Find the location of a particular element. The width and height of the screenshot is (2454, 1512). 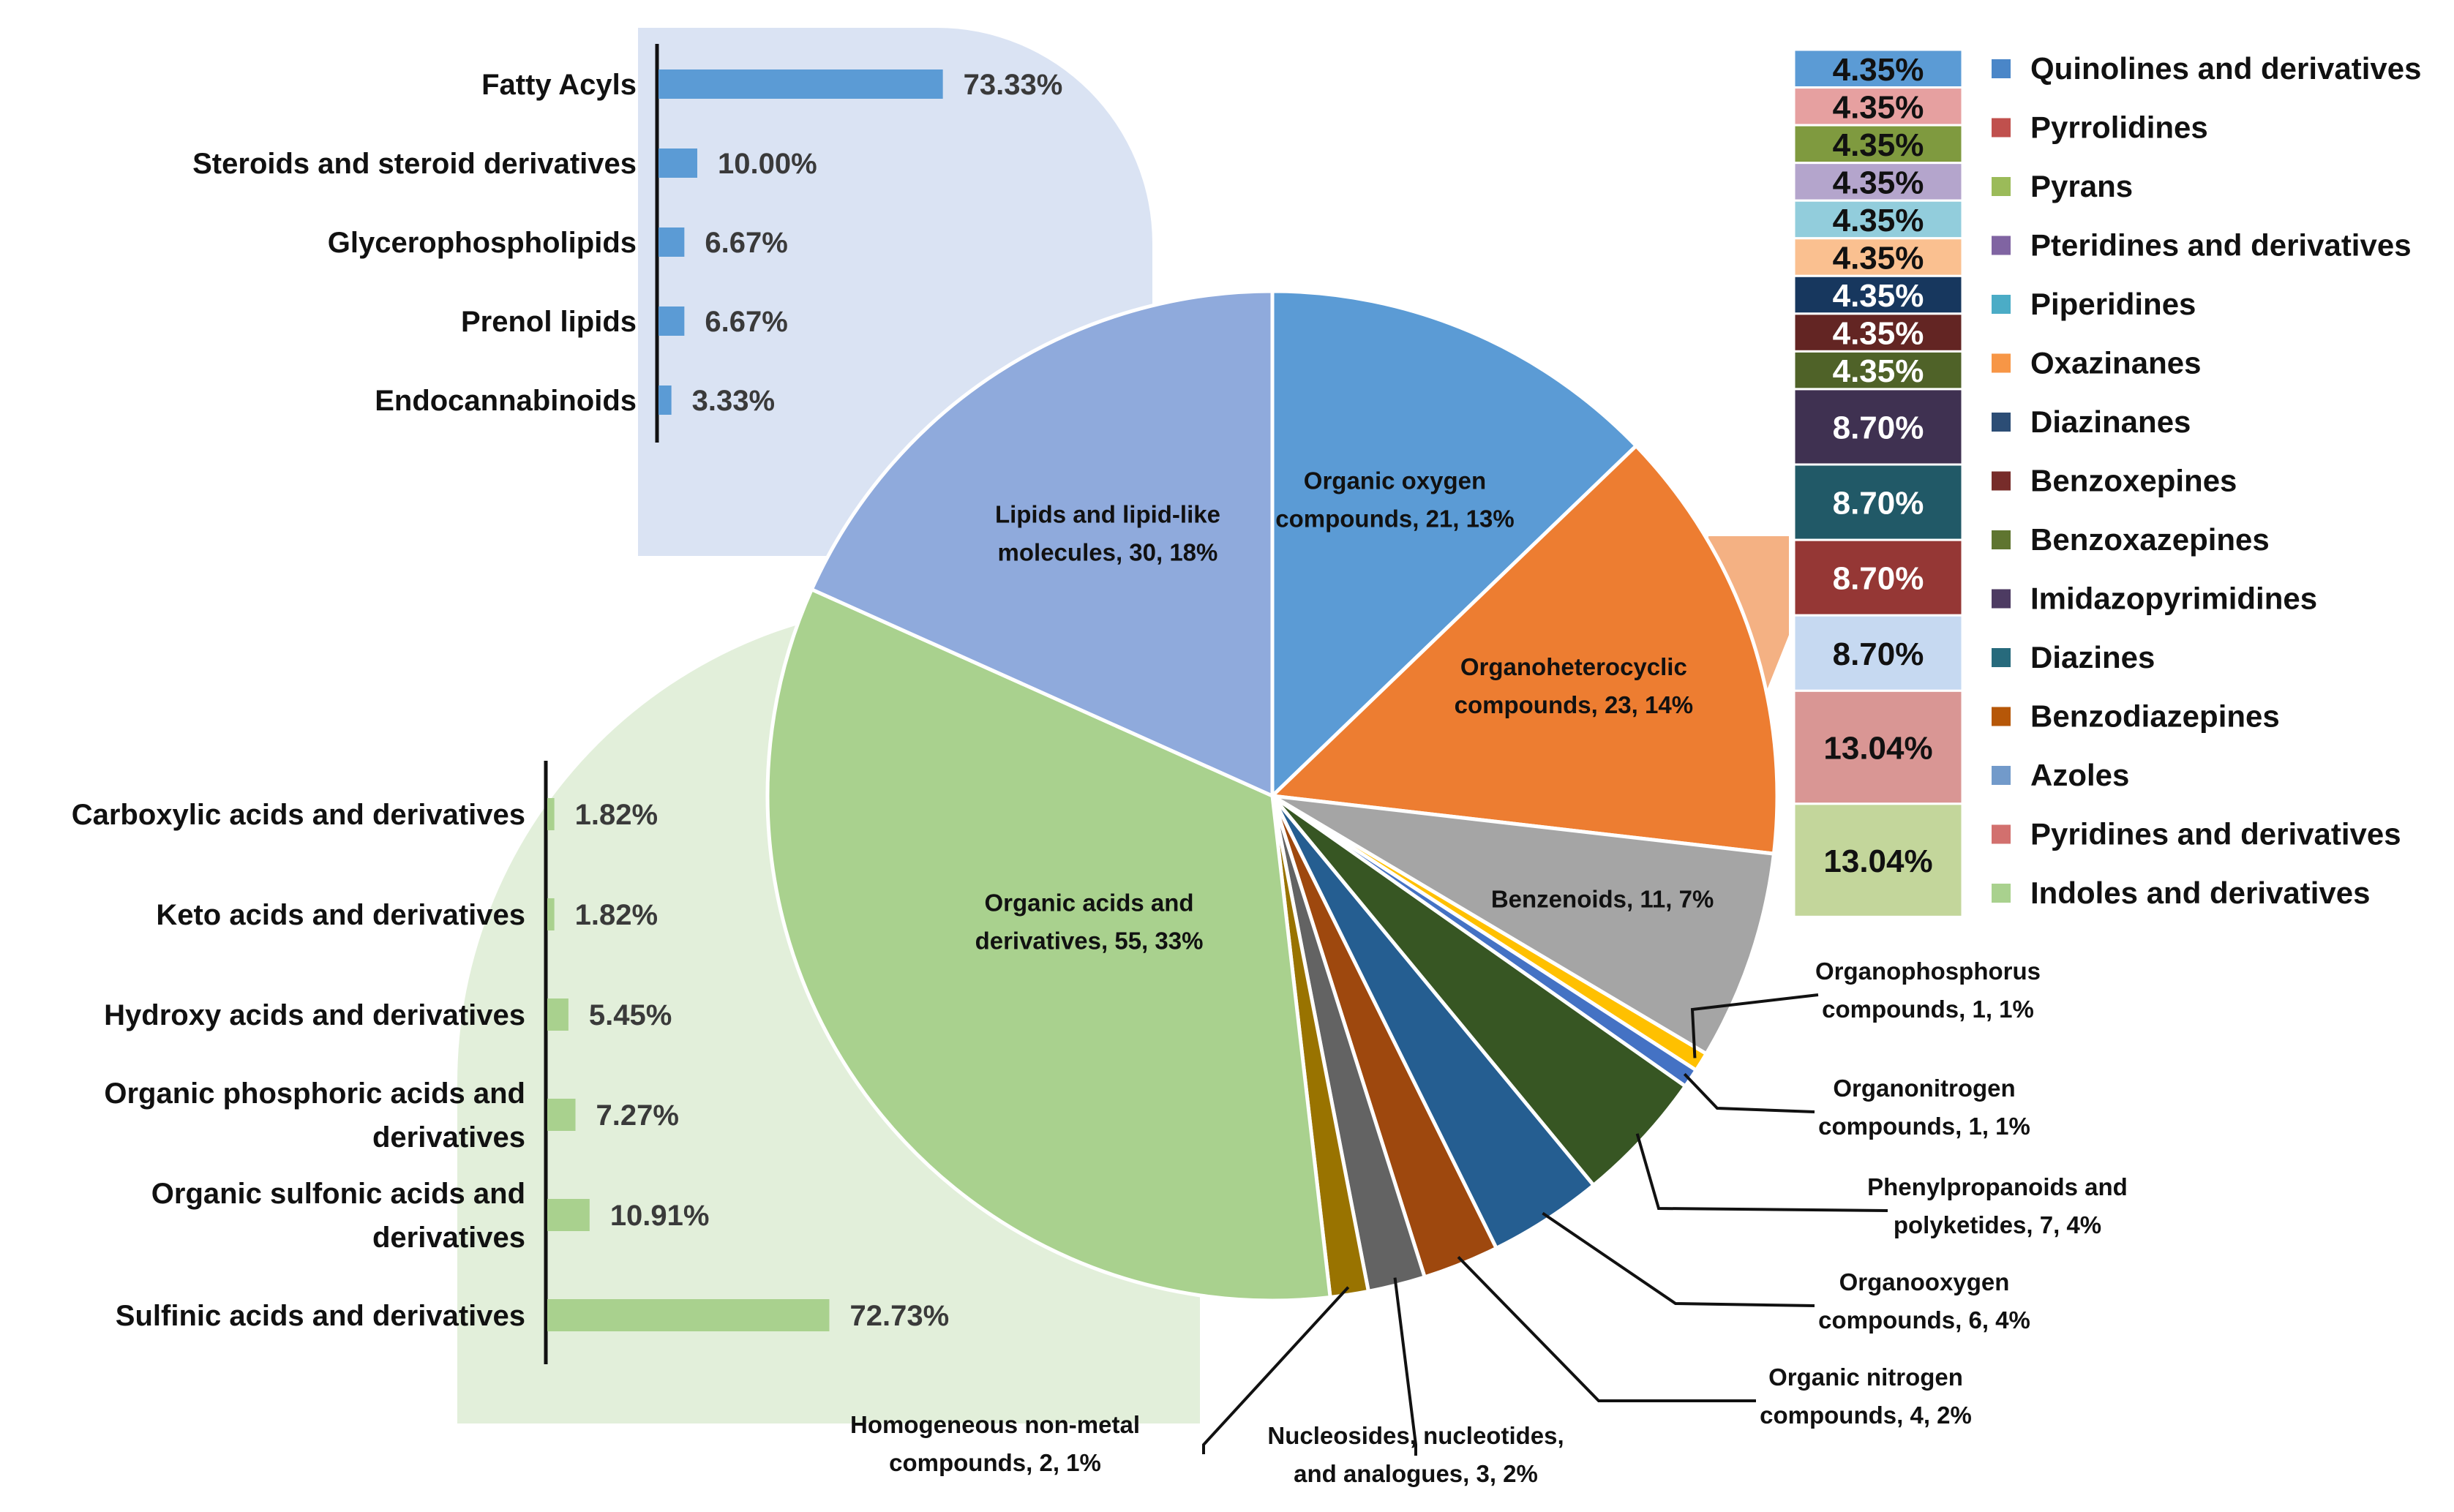

stack-value-pyridines-and-derivatives: 13.04% is located at coordinates (1878, 749).